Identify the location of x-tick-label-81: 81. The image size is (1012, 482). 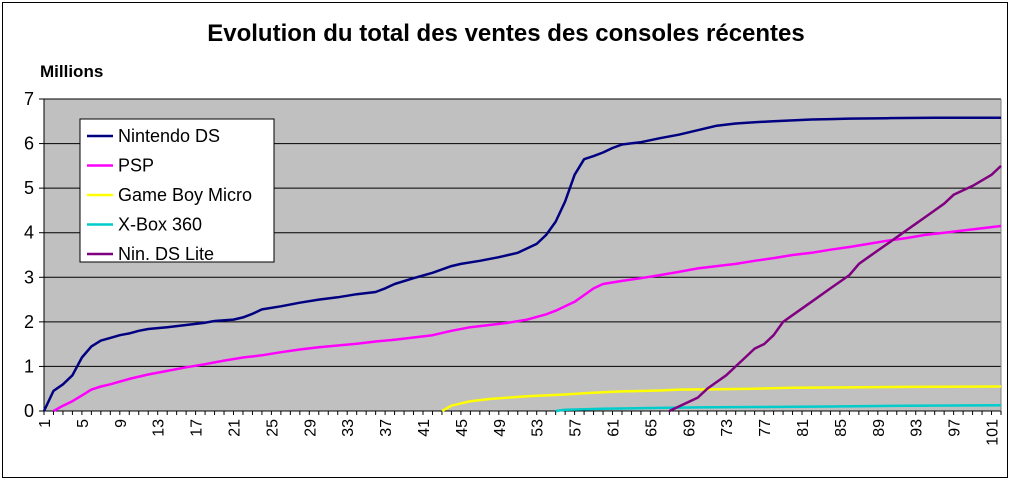
(803, 428).